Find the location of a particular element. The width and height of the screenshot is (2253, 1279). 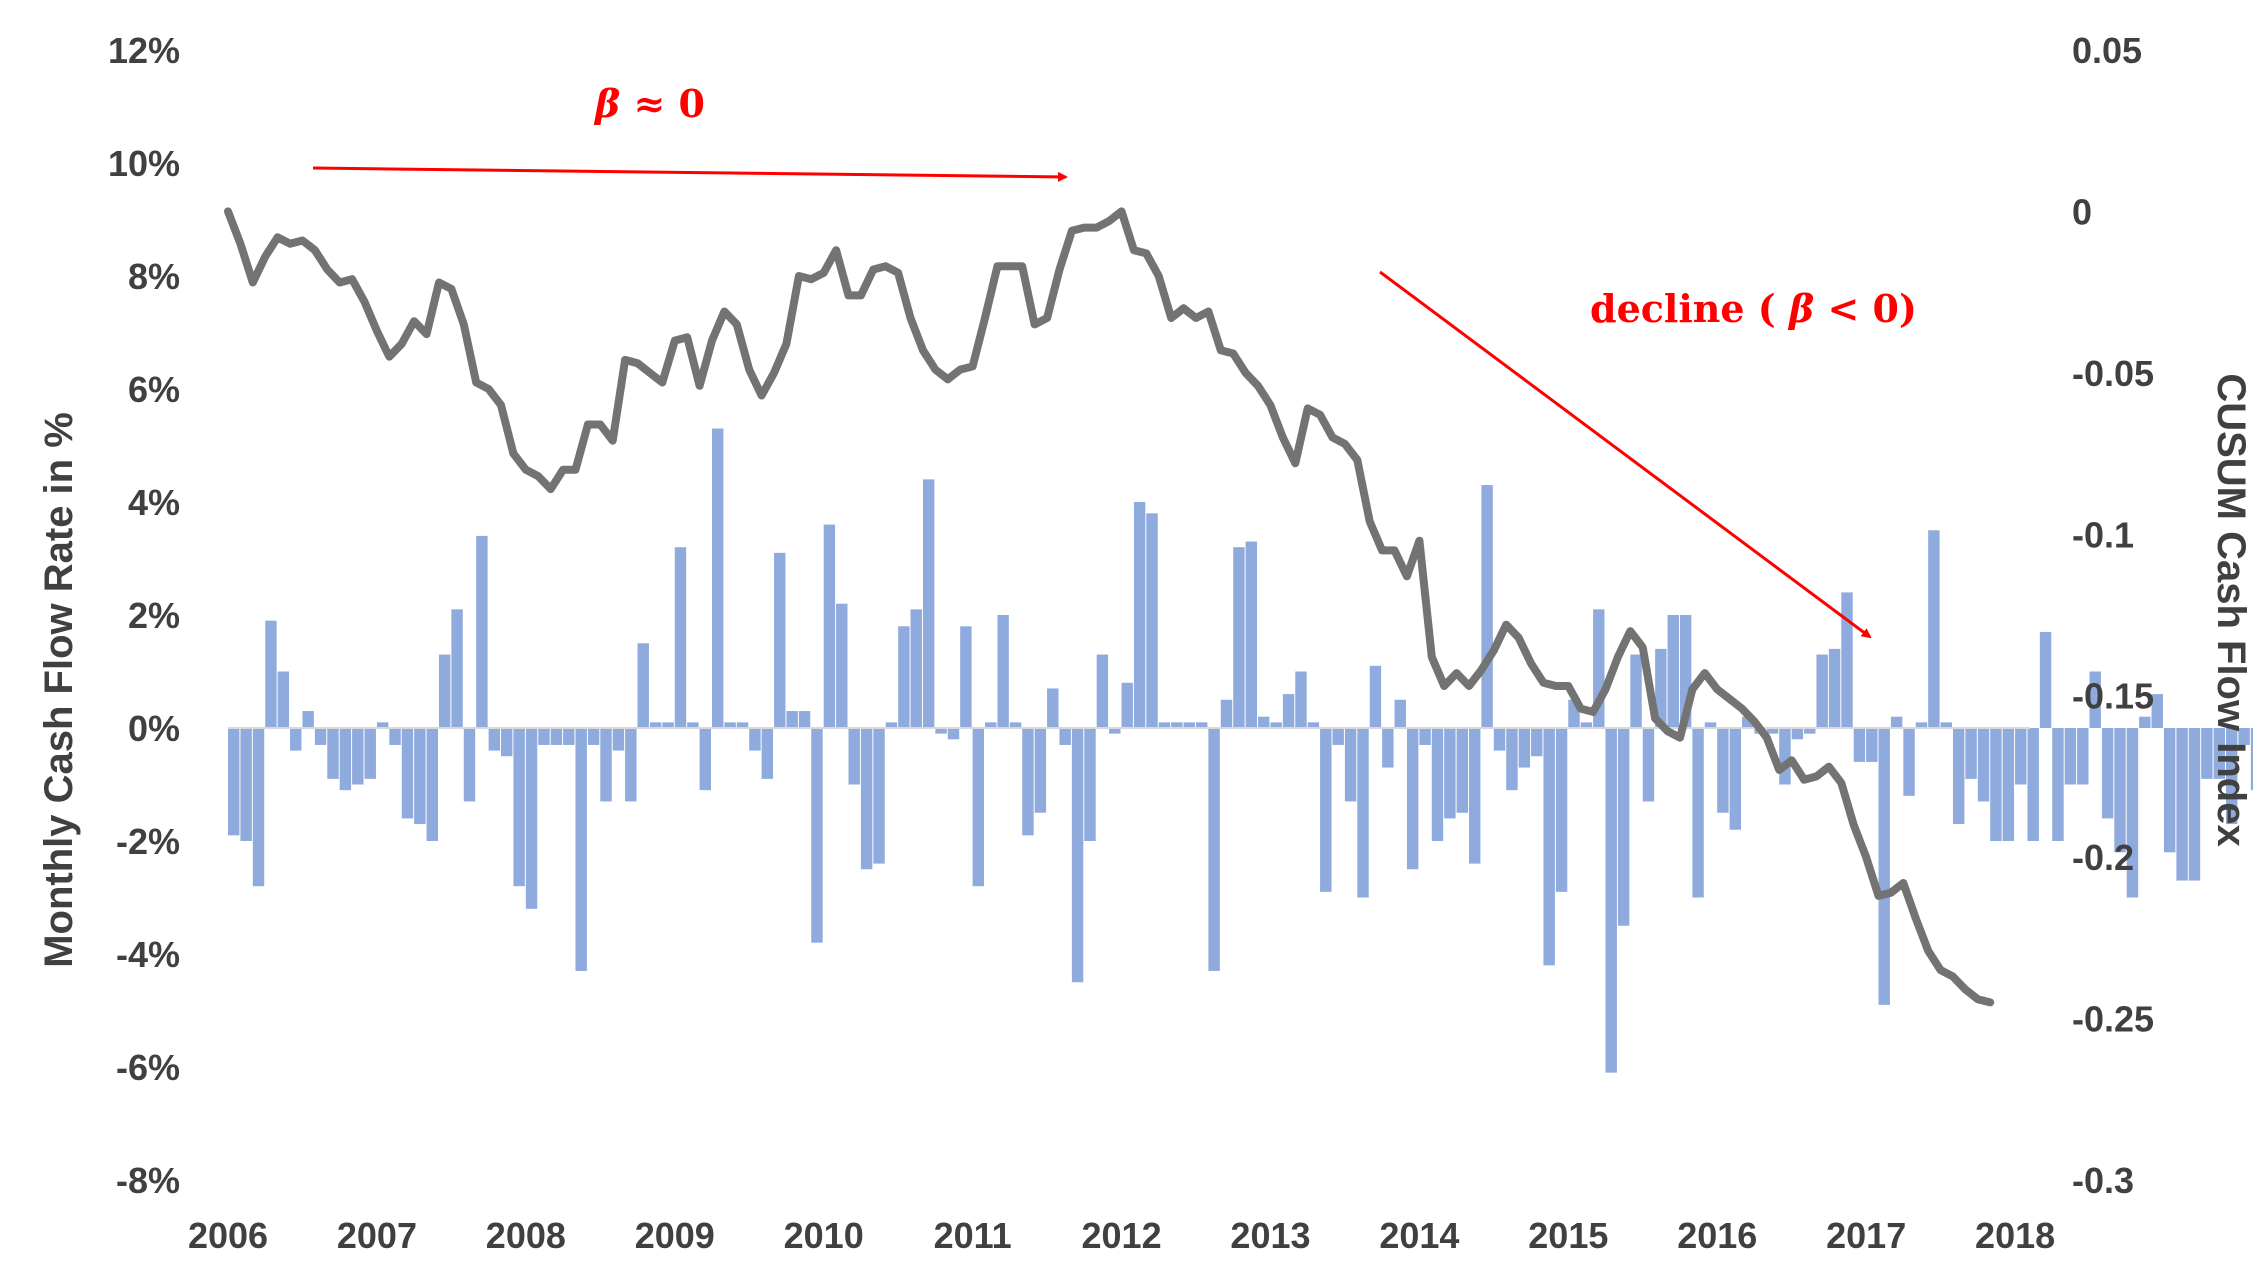

x-tick-label: 2008 is located at coordinates (526, 1235).